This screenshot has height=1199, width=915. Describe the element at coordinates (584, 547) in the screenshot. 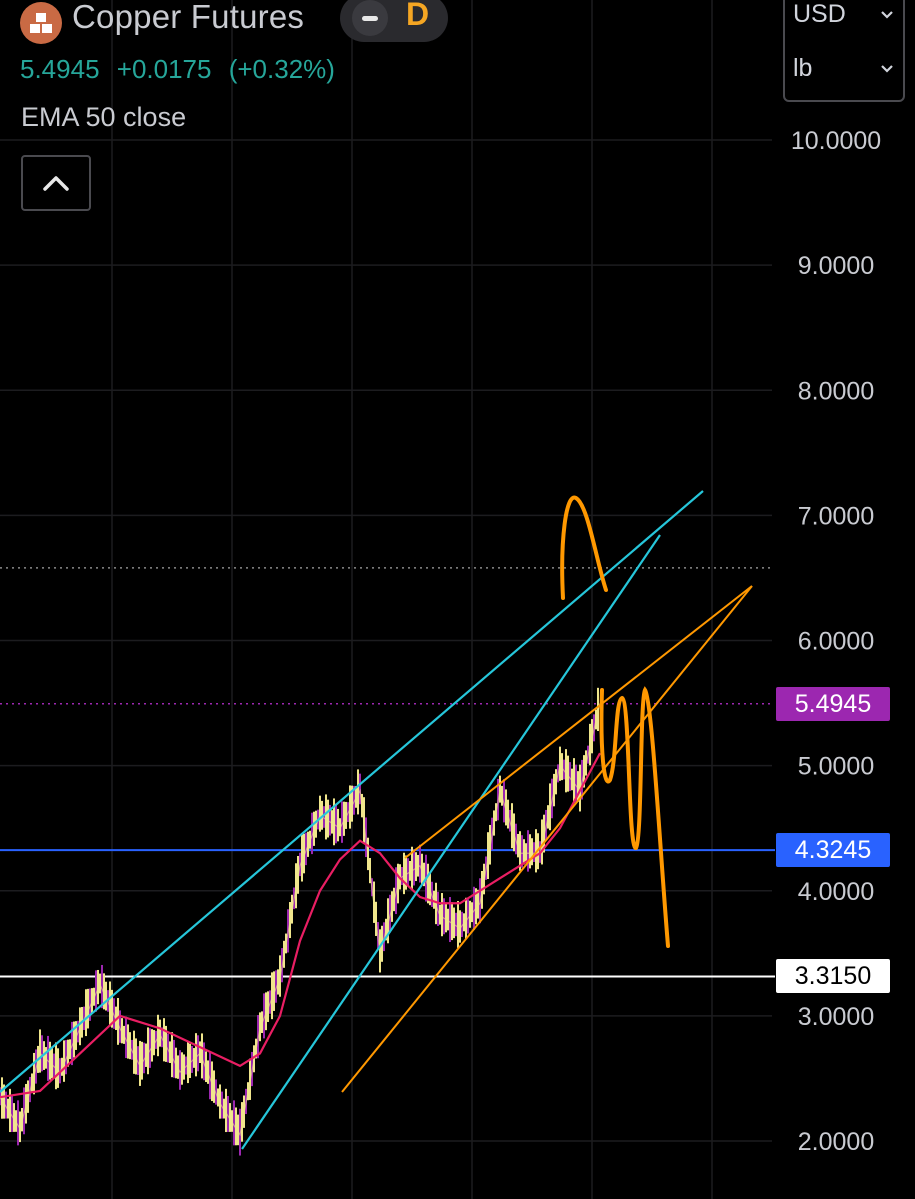

I see `sketch-top-arc` at that location.